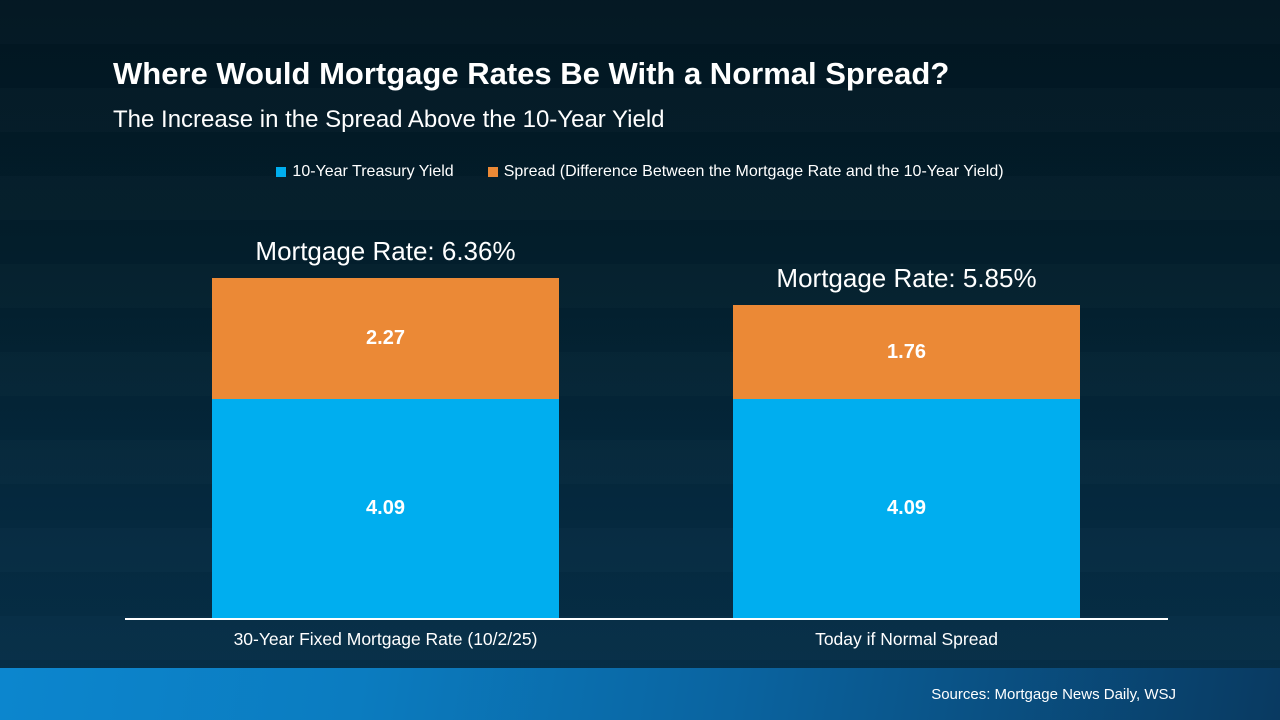 The height and width of the screenshot is (720, 1280). Describe the element at coordinates (1053, 694) in the screenshot. I see `sources-text: Sources: Mortgage News Daily, WSJ` at that location.